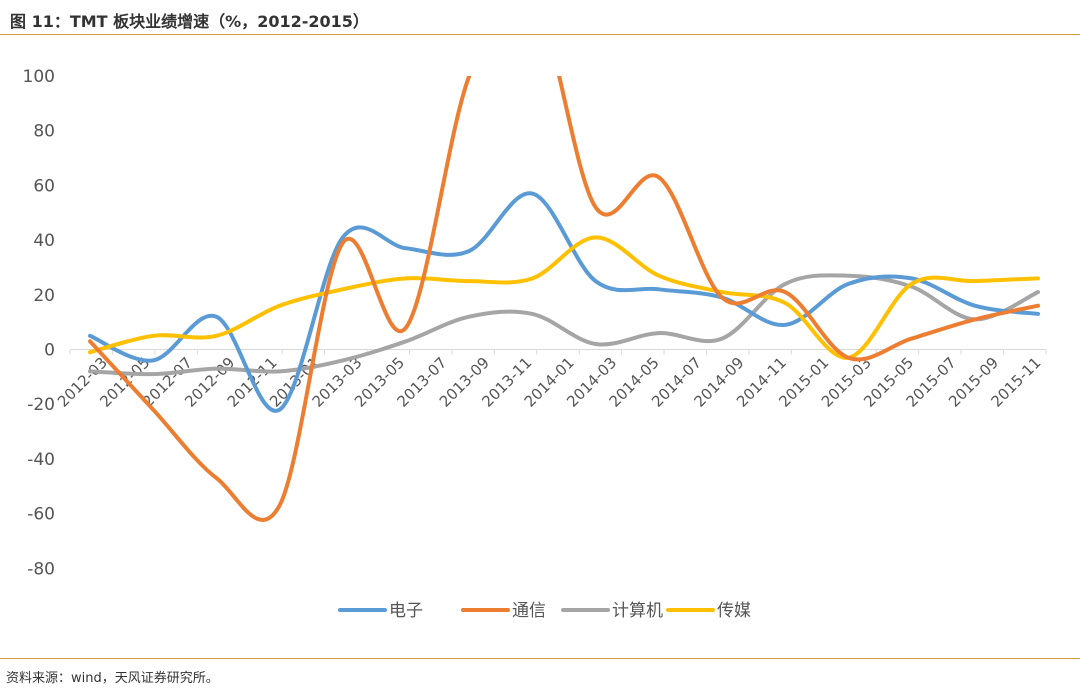 The width and height of the screenshot is (1080, 689). I want to click on y-tick-label: 100, so click(39, 77).